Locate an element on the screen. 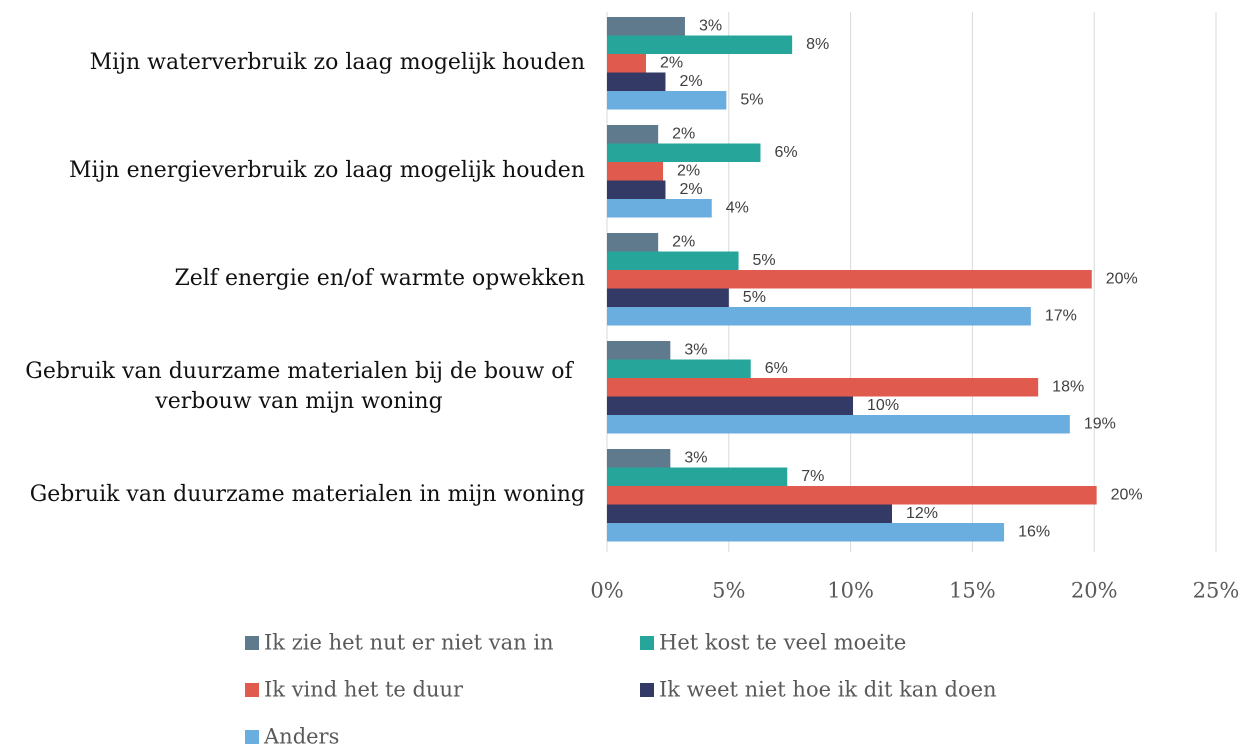 This screenshot has height=749, width=1258. value-label: 4% is located at coordinates (737, 207).